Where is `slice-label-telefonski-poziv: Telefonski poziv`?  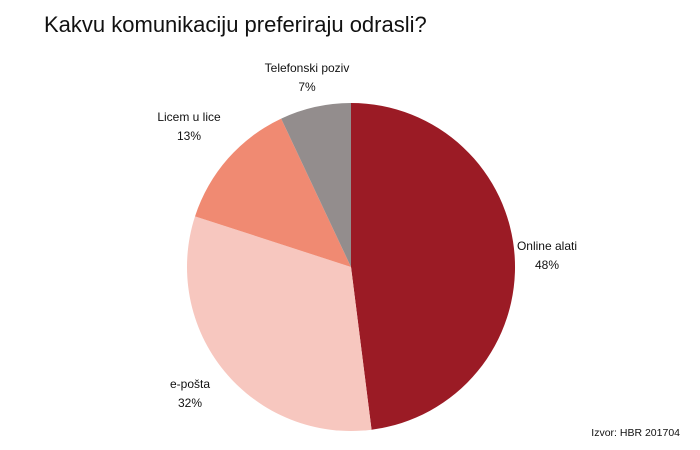
slice-label-telefonski-poziv: Telefonski poziv is located at coordinates (307, 68).